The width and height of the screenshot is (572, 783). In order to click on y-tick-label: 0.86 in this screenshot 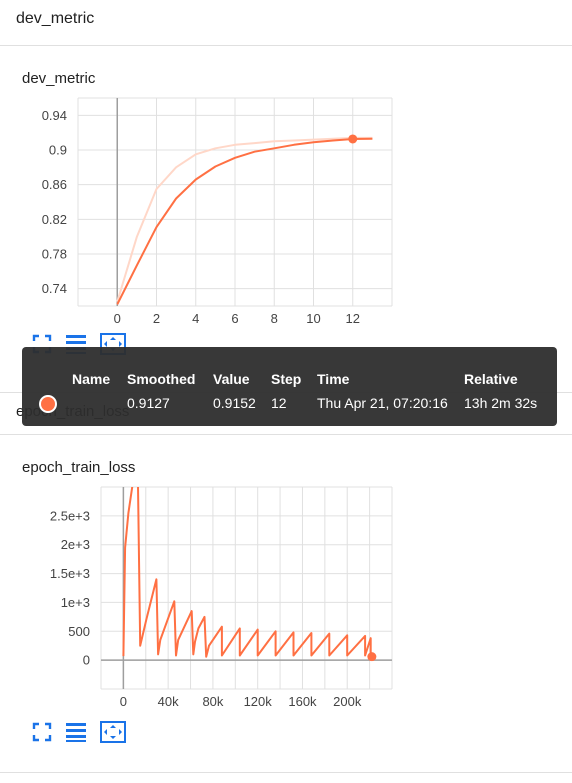, I will do `click(54, 184)`.